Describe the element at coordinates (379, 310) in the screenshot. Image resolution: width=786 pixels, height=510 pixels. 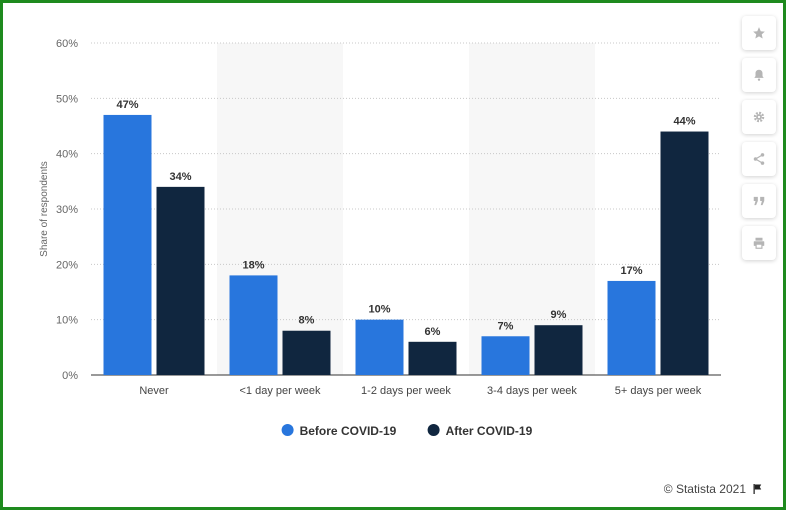
I see `data-label: 10%` at that location.